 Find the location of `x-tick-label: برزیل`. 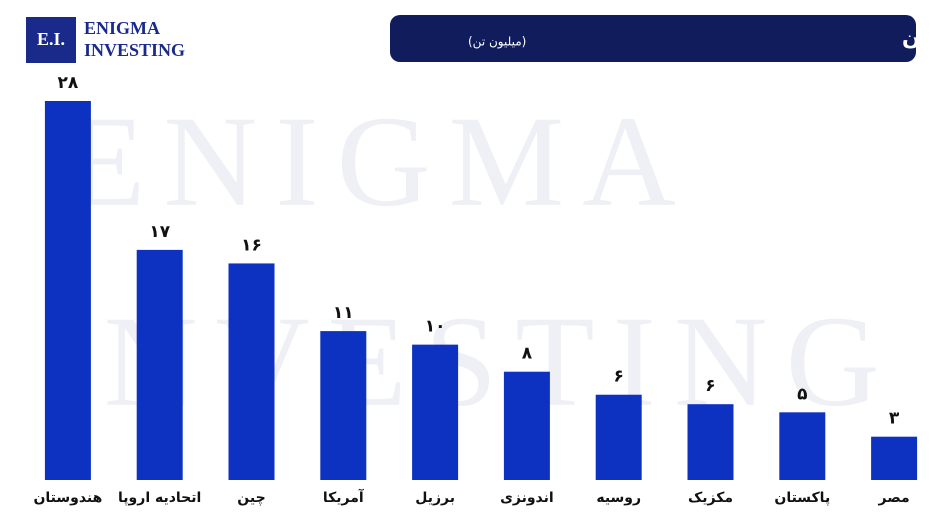

x-tick-label: برزیل is located at coordinates (435, 498).